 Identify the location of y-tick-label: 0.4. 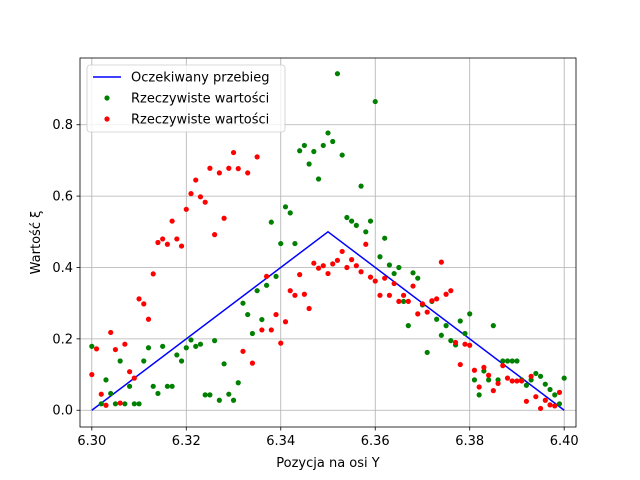
(62, 268).